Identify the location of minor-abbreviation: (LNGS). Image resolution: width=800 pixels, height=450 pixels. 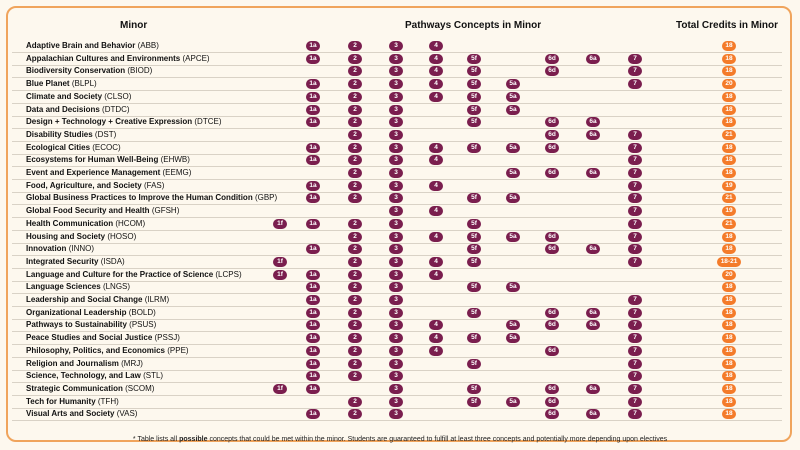
(116, 287).